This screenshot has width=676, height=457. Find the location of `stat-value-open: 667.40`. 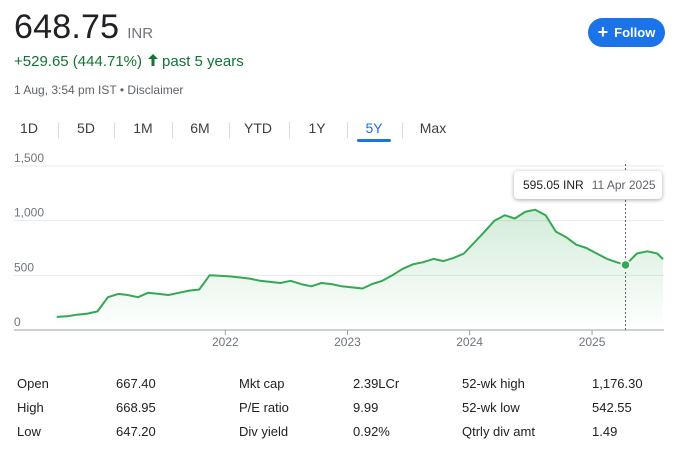

stat-value-open: 667.40 is located at coordinates (136, 383).